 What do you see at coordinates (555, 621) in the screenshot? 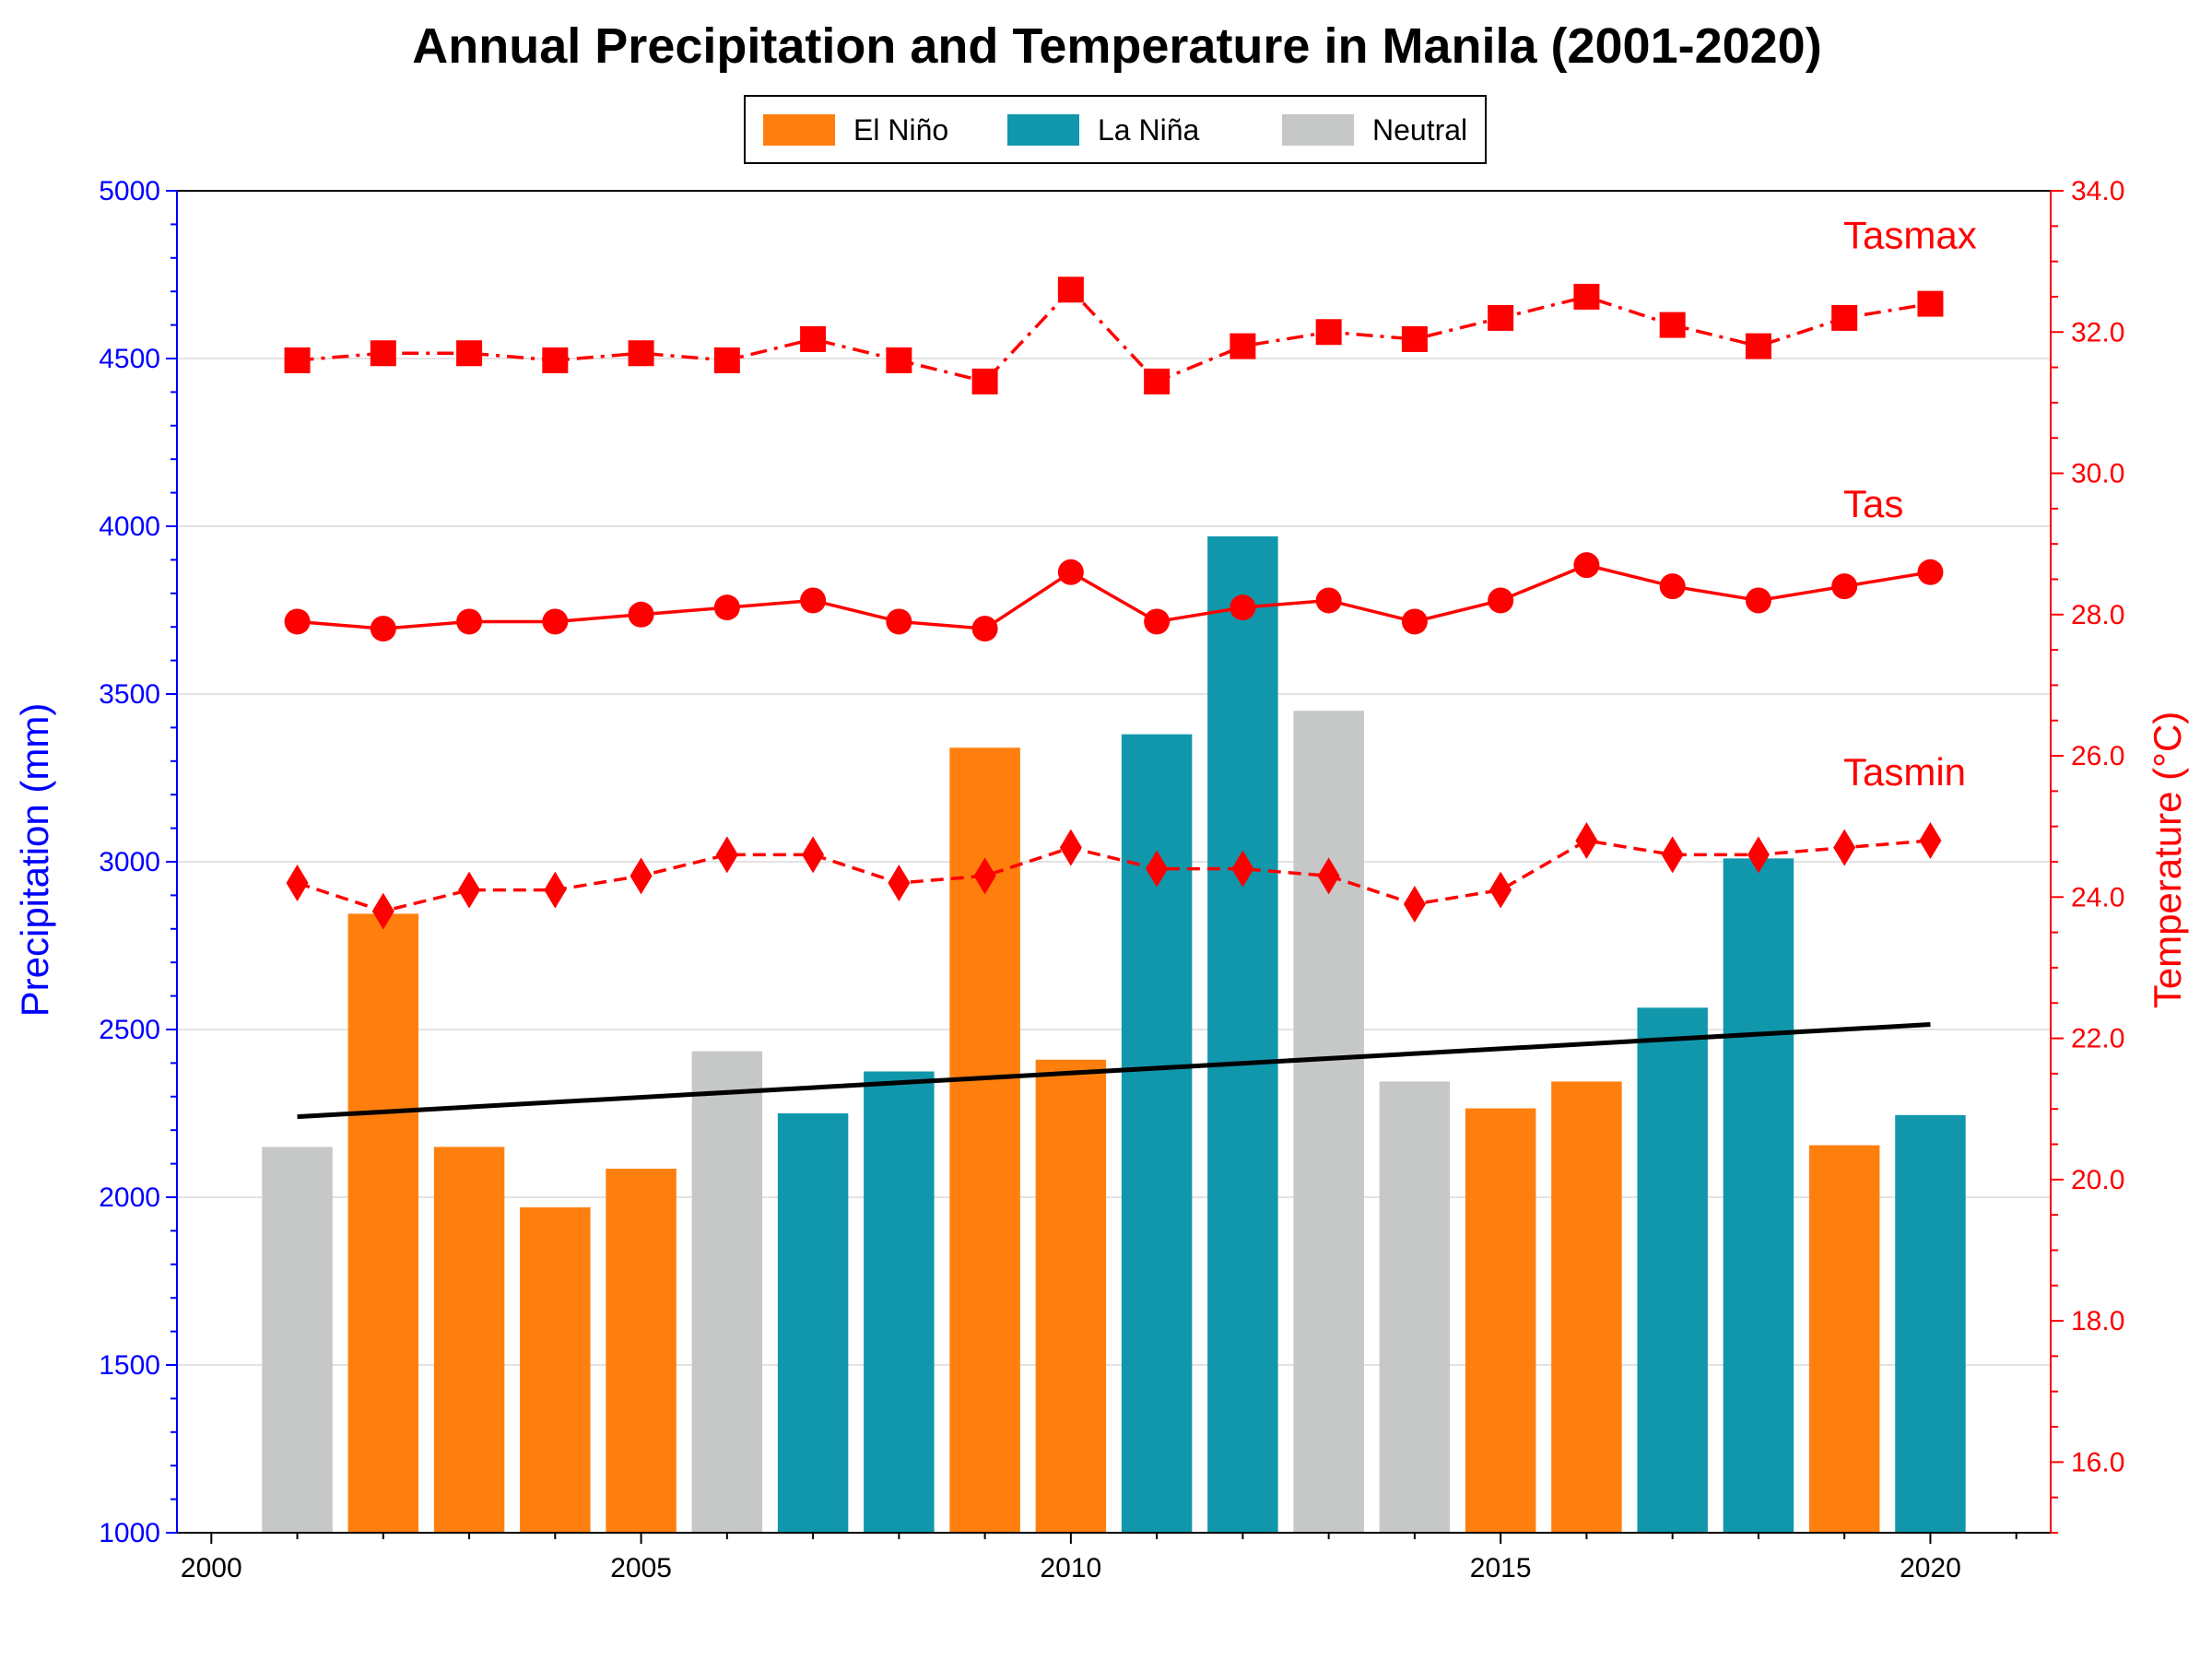
I see `marker-tas-2004` at bounding box center [555, 621].